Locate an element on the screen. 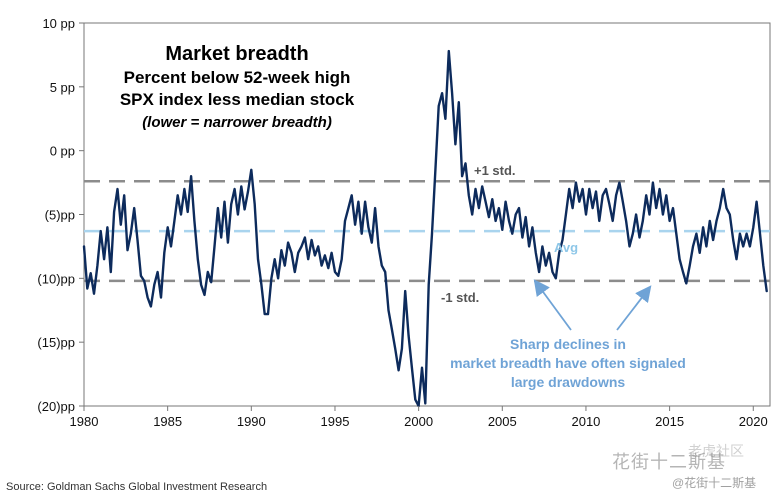  x-tick-label: 2015 is located at coordinates (669, 421).